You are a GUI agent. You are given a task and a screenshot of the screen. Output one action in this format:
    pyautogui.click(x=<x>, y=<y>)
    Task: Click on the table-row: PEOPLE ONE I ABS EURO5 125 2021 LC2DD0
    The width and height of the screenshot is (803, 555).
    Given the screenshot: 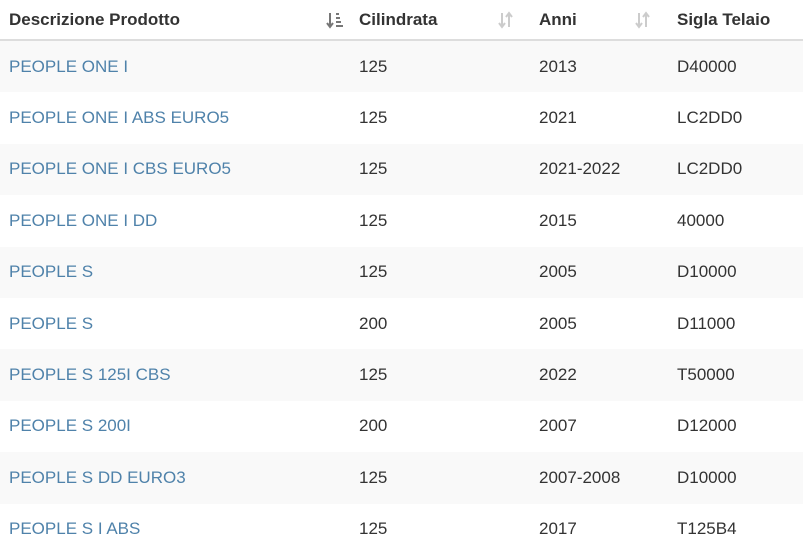 What is the action you would take?
    pyautogui.click(x=401, y=117)
    